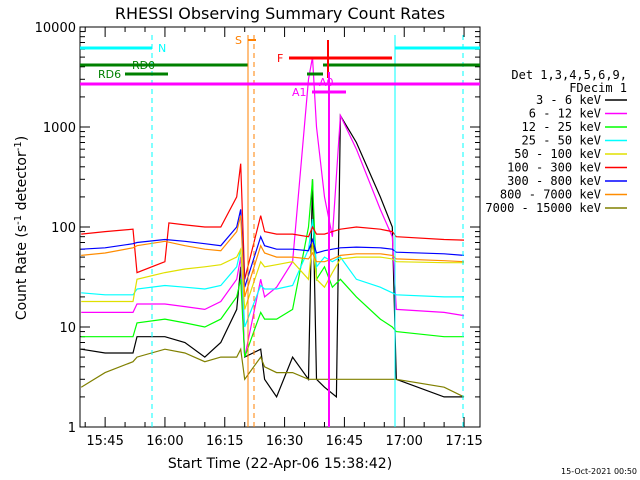 The height and width of the screenshot is (480, 640). What do you see at coordinates (109, 74) in the screenshot?
I see `rd6-flag-label: RD6` at bounding box center [109, 74].